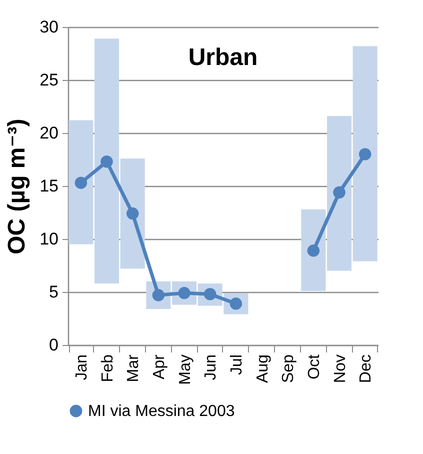  What do you see at coordinates (49, 27) in the screenshot?
I see `y-tick-label: 30` at bounding box center [49, 27].